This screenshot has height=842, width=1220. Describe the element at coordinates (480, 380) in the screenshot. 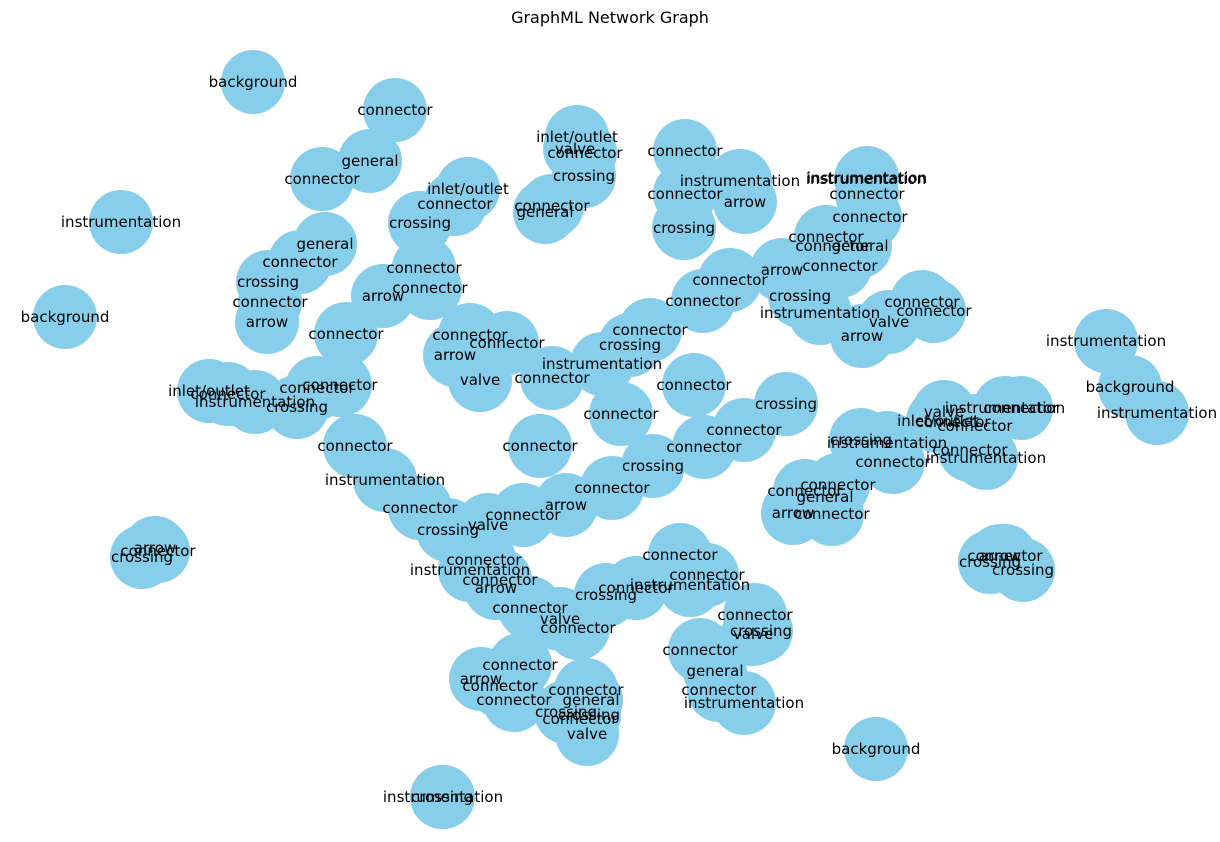

I see `node-label: valve` at that location.